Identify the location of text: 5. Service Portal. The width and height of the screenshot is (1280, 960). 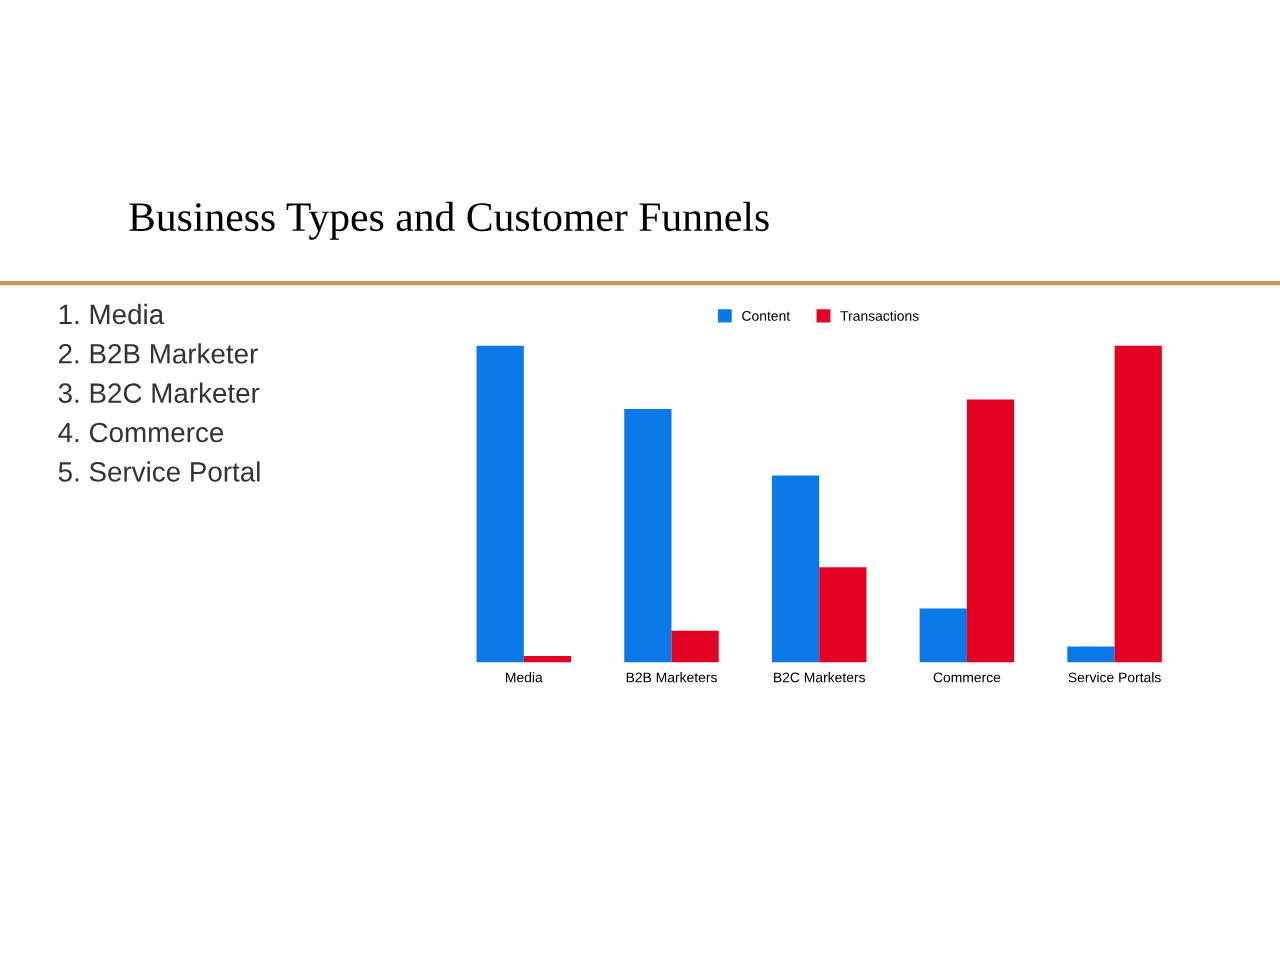
(159, 471).